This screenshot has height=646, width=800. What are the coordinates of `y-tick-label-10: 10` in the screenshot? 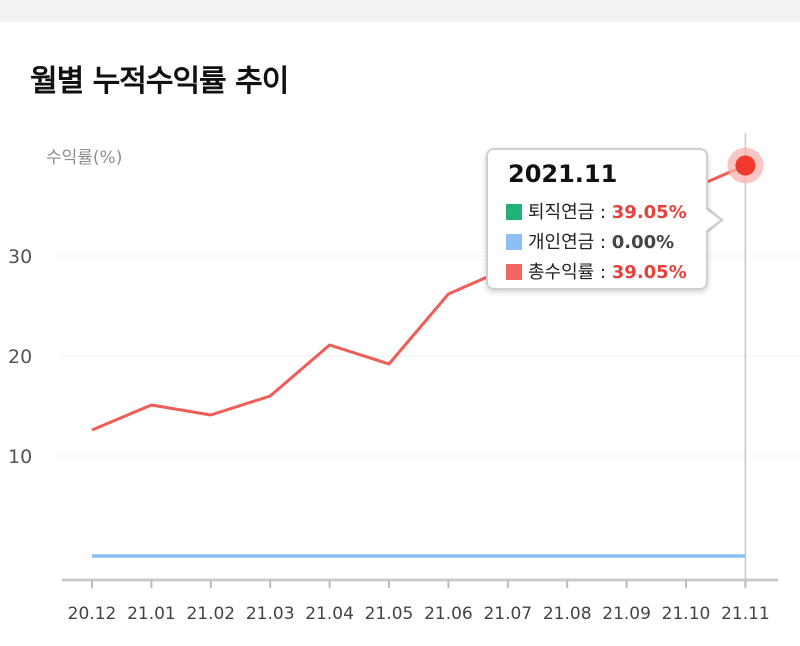 It's located at (20, 457).